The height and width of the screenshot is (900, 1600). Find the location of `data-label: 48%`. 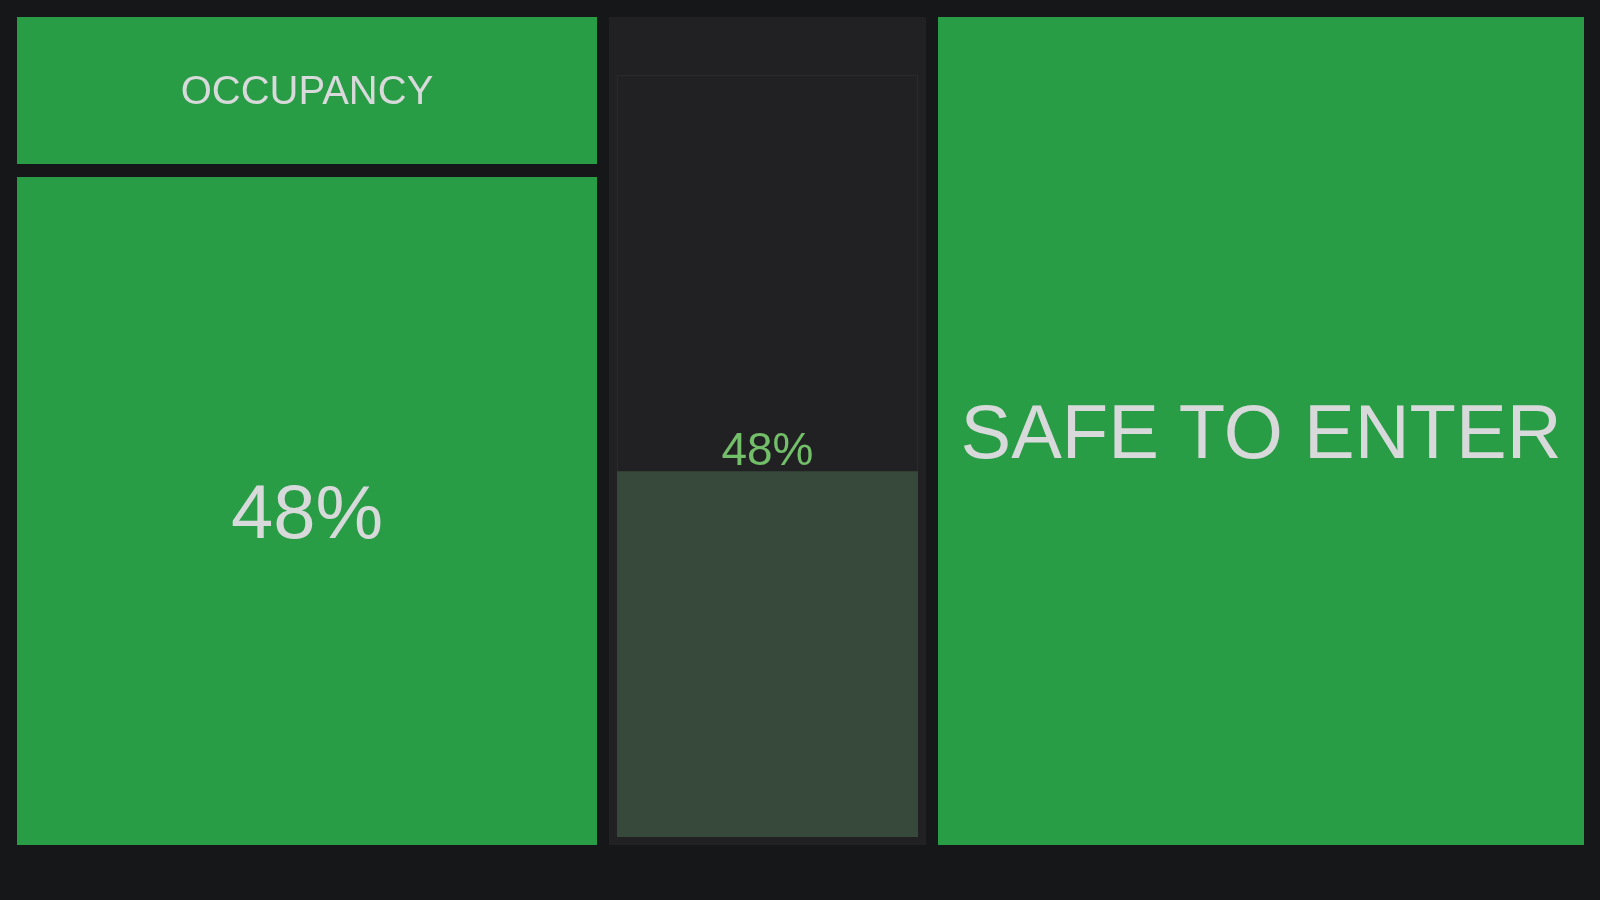

data-label: 48% is located at coordinates (767, 449).